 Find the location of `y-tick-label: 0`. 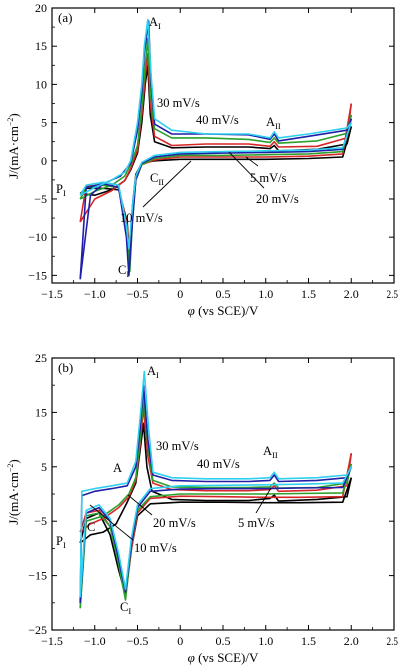

y-tick-label: 0 is located at coordinates (44, 161).